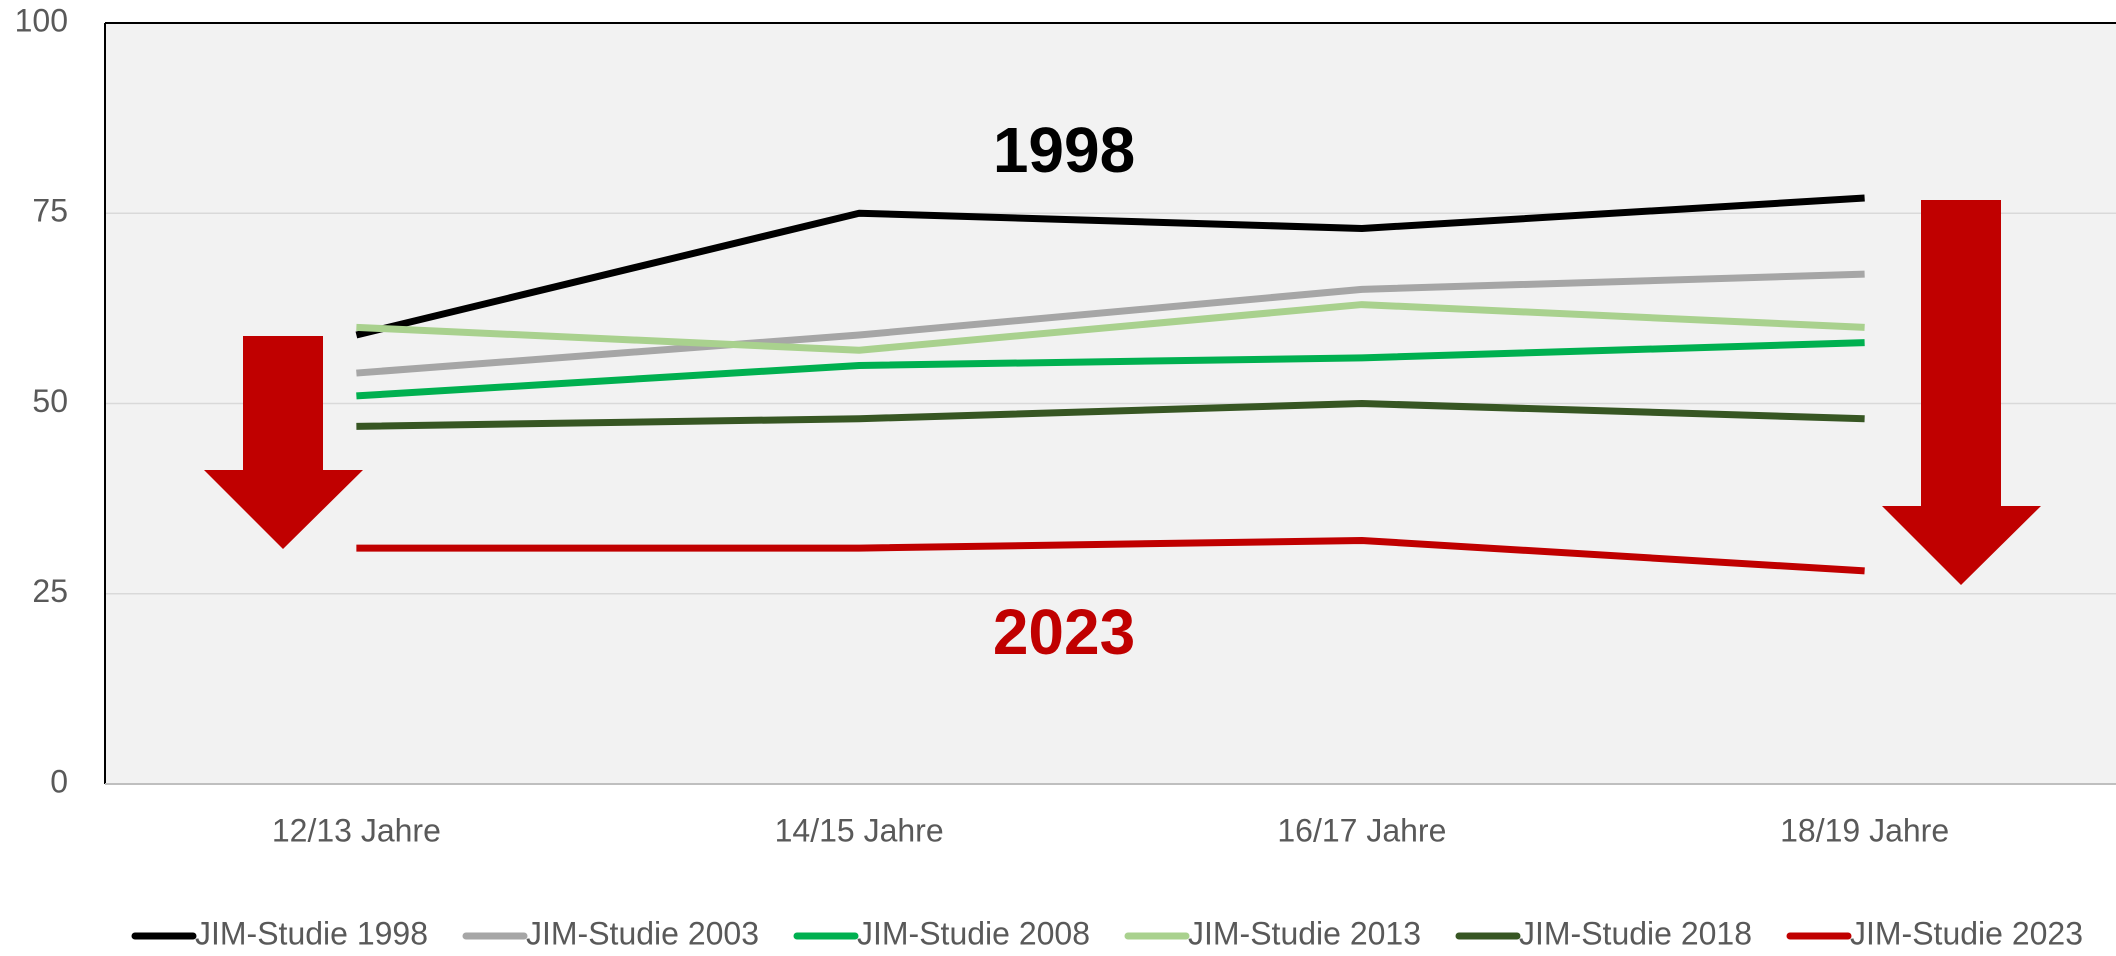  What do you see at coordinates (859, 830) in the screenshot?
I see `x-tick-label: 14/15 Jahre` at bounding box center [859, 830].